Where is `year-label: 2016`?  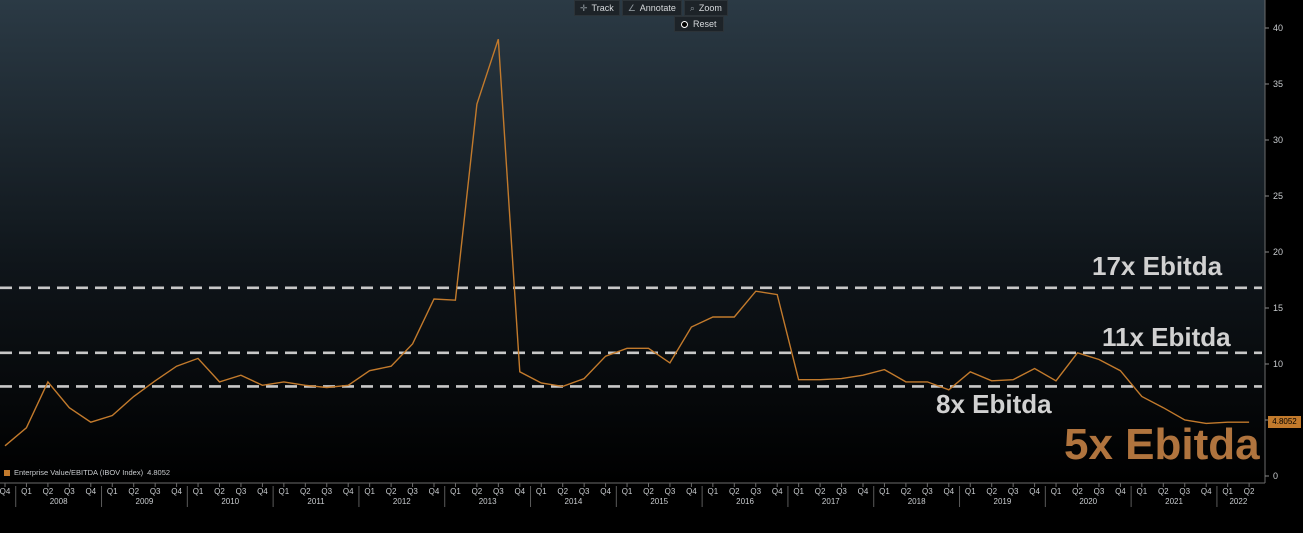
year-label: 2016 is located at coordinates (745, 501).